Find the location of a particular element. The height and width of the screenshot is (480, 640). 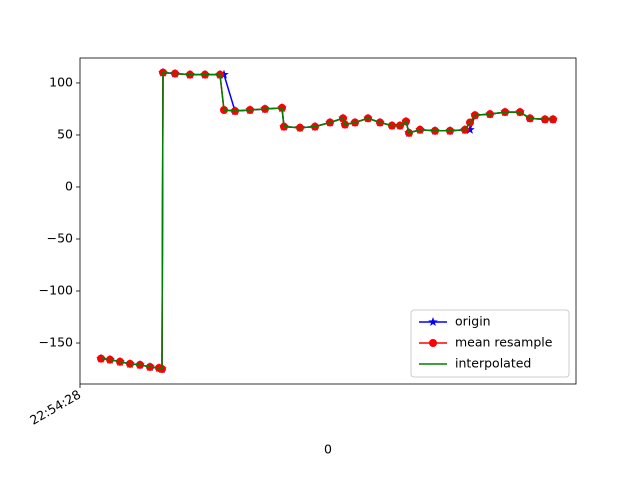

y-tick-label: 100 is located at coordinates (61, 81).